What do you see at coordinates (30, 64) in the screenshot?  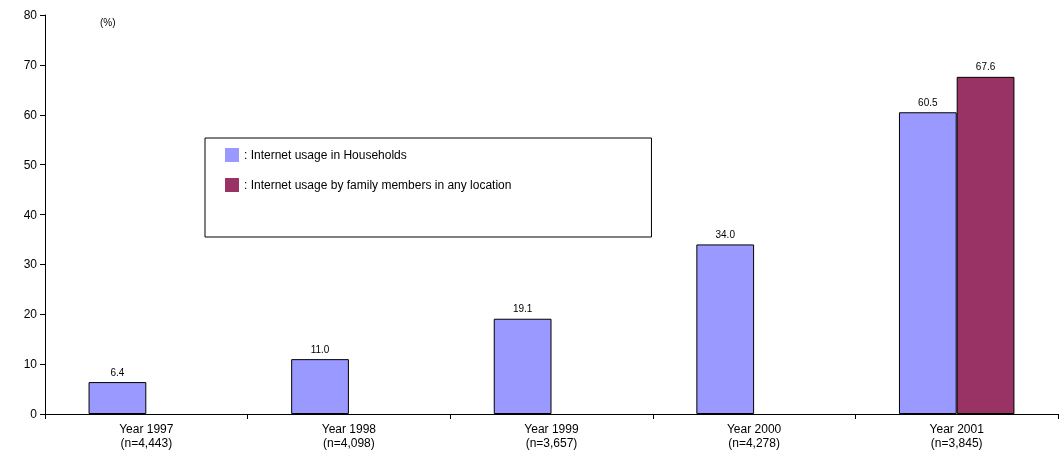 I see `y-tick-label: 70` at bounding box center [30, 64].